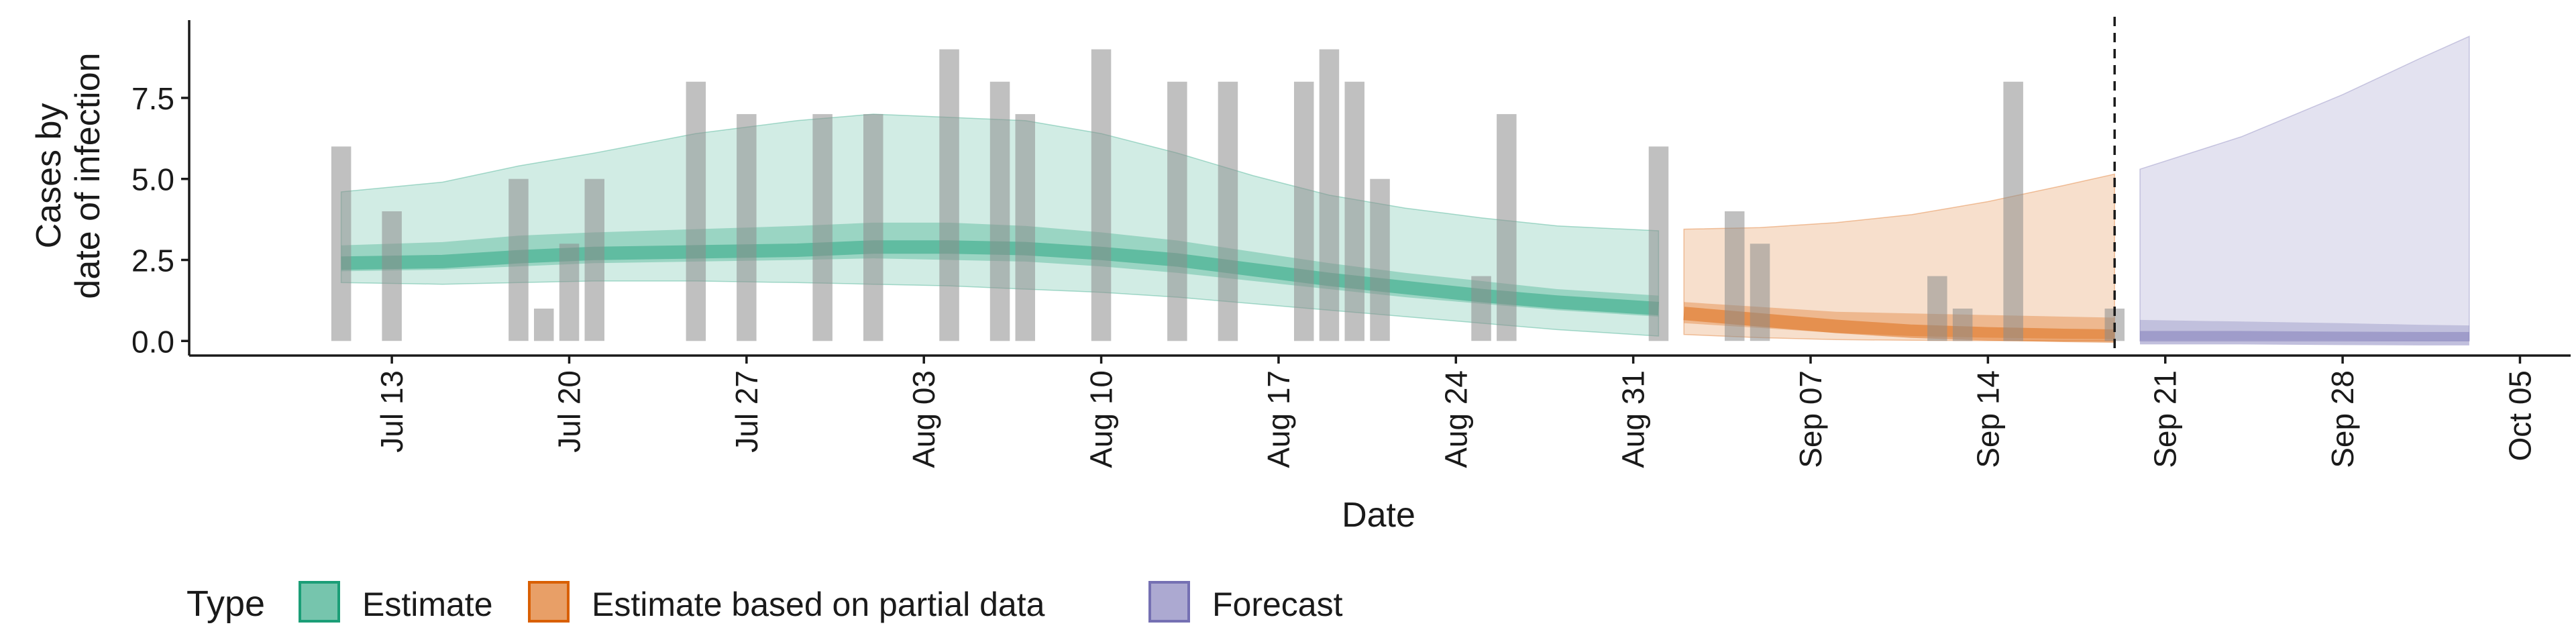  Describe the element at coordinates (746, 411) in the screenshot. I see `x-tick-label: Jul 27` at that location.